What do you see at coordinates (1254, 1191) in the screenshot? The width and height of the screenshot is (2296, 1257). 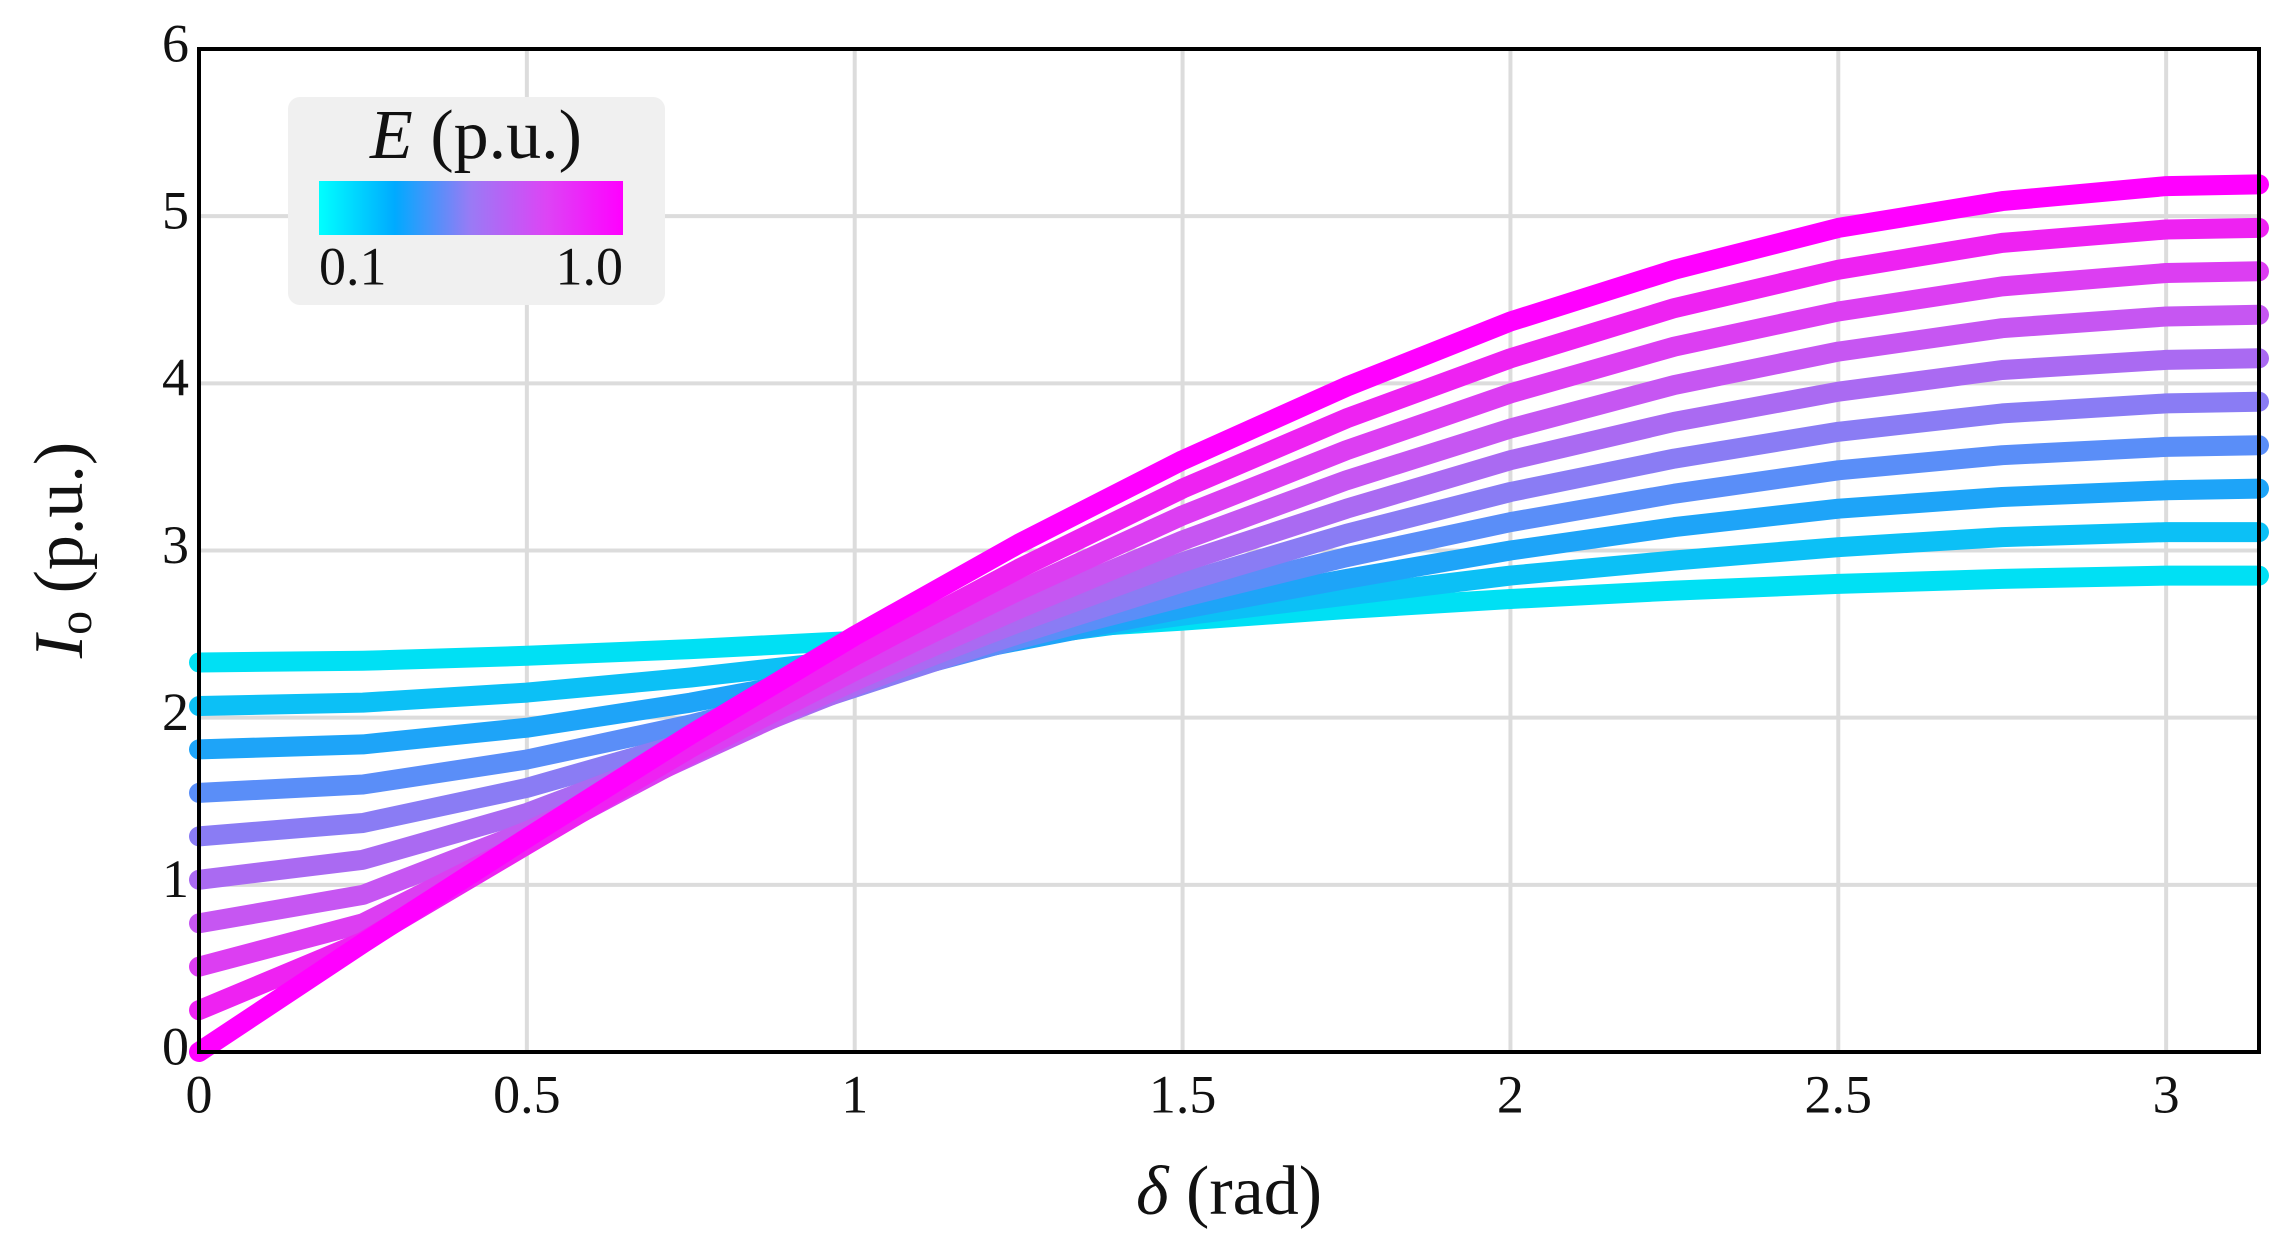 I see `x-label-unit: (rad)` at bounding box center [1254, 1191].